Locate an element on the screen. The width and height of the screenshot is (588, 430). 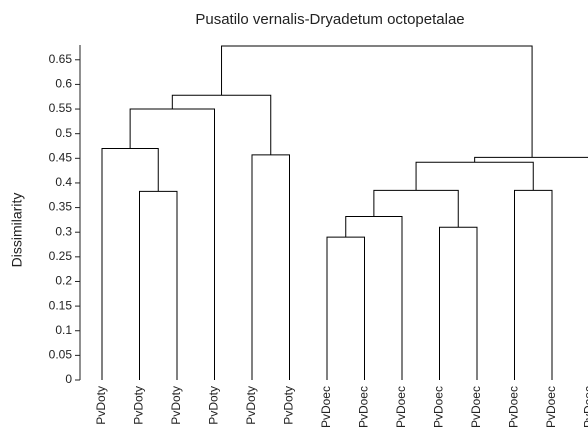
y-tick-label: 0.65 is located at coordinates (61, 59).